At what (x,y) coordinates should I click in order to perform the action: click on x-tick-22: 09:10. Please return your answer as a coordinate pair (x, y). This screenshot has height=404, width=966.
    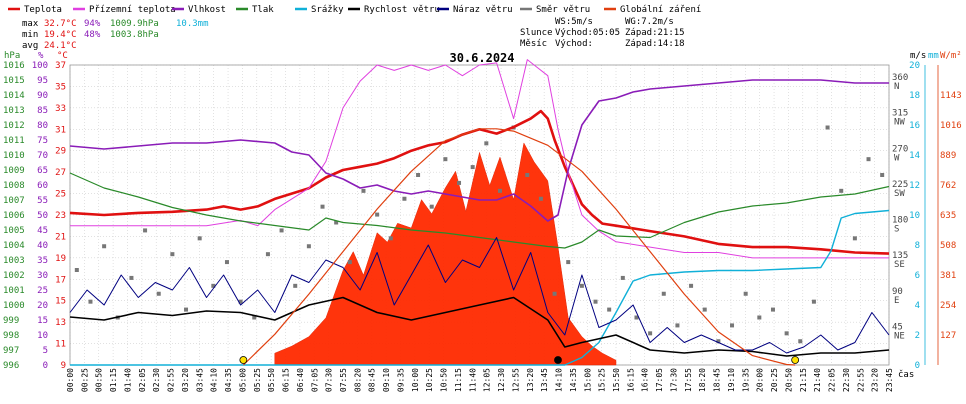
    Looking at the image, I should click on (386, 380).